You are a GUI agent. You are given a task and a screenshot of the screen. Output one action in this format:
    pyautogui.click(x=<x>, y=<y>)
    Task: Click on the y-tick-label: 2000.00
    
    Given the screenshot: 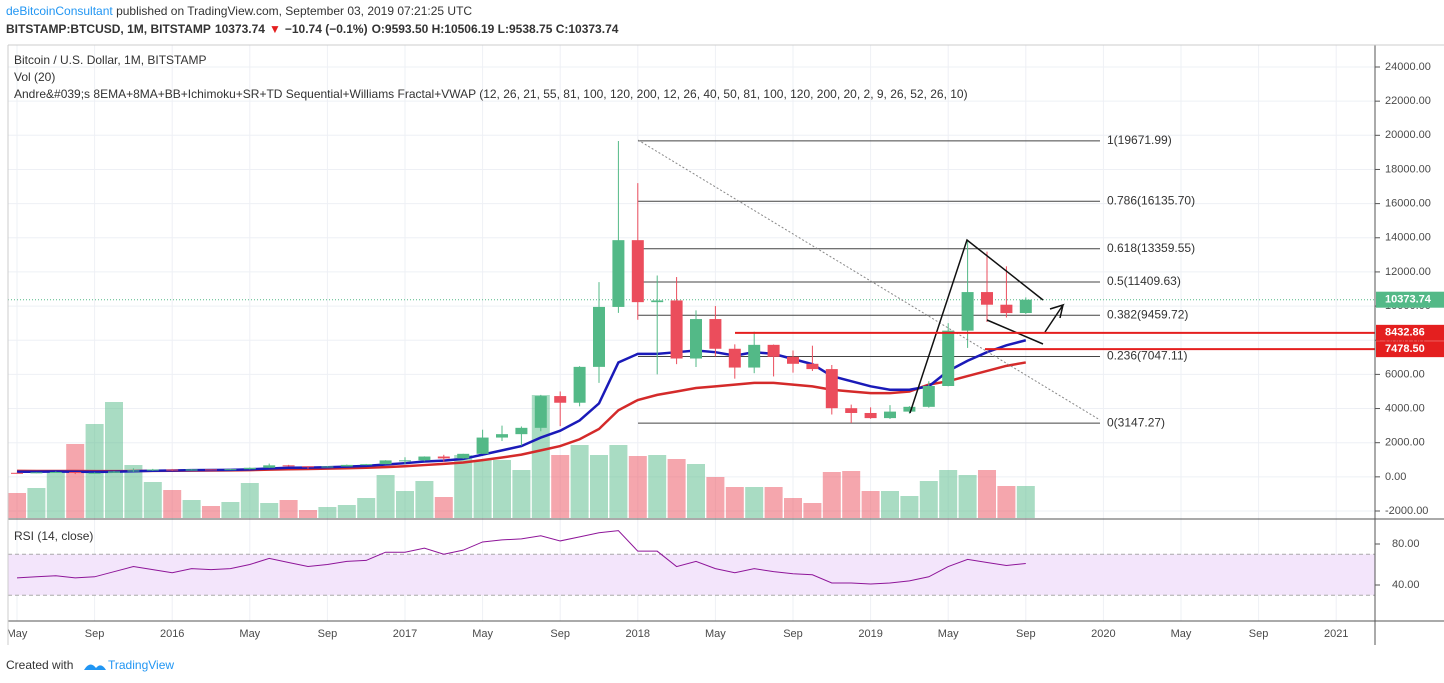 What is the action you would take?
    pyautogui.click(x=1405, y=443)
    